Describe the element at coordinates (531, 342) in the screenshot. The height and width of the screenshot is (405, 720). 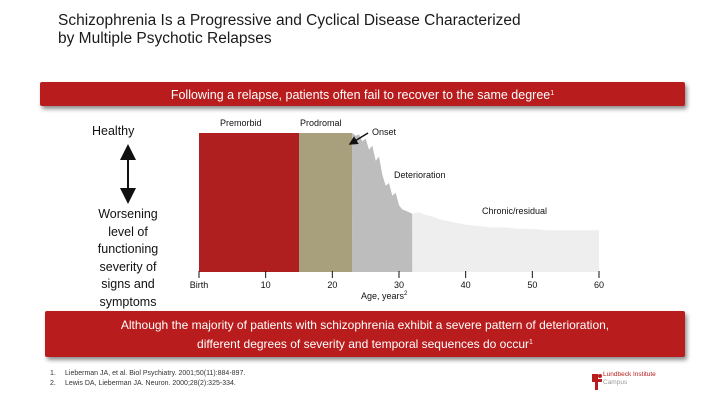
I see `bottom-banner-ref: 1` at that location.